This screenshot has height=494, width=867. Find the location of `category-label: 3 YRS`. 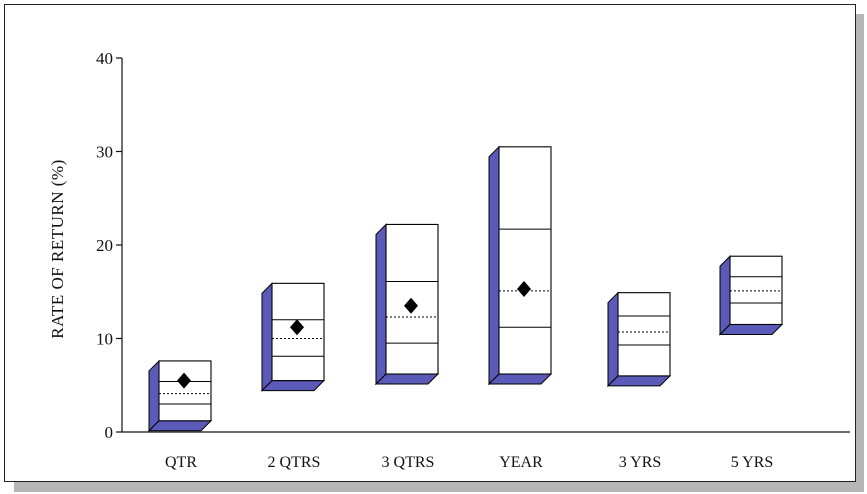

category-label: 3 YRS is located at coordinates (640, 462).